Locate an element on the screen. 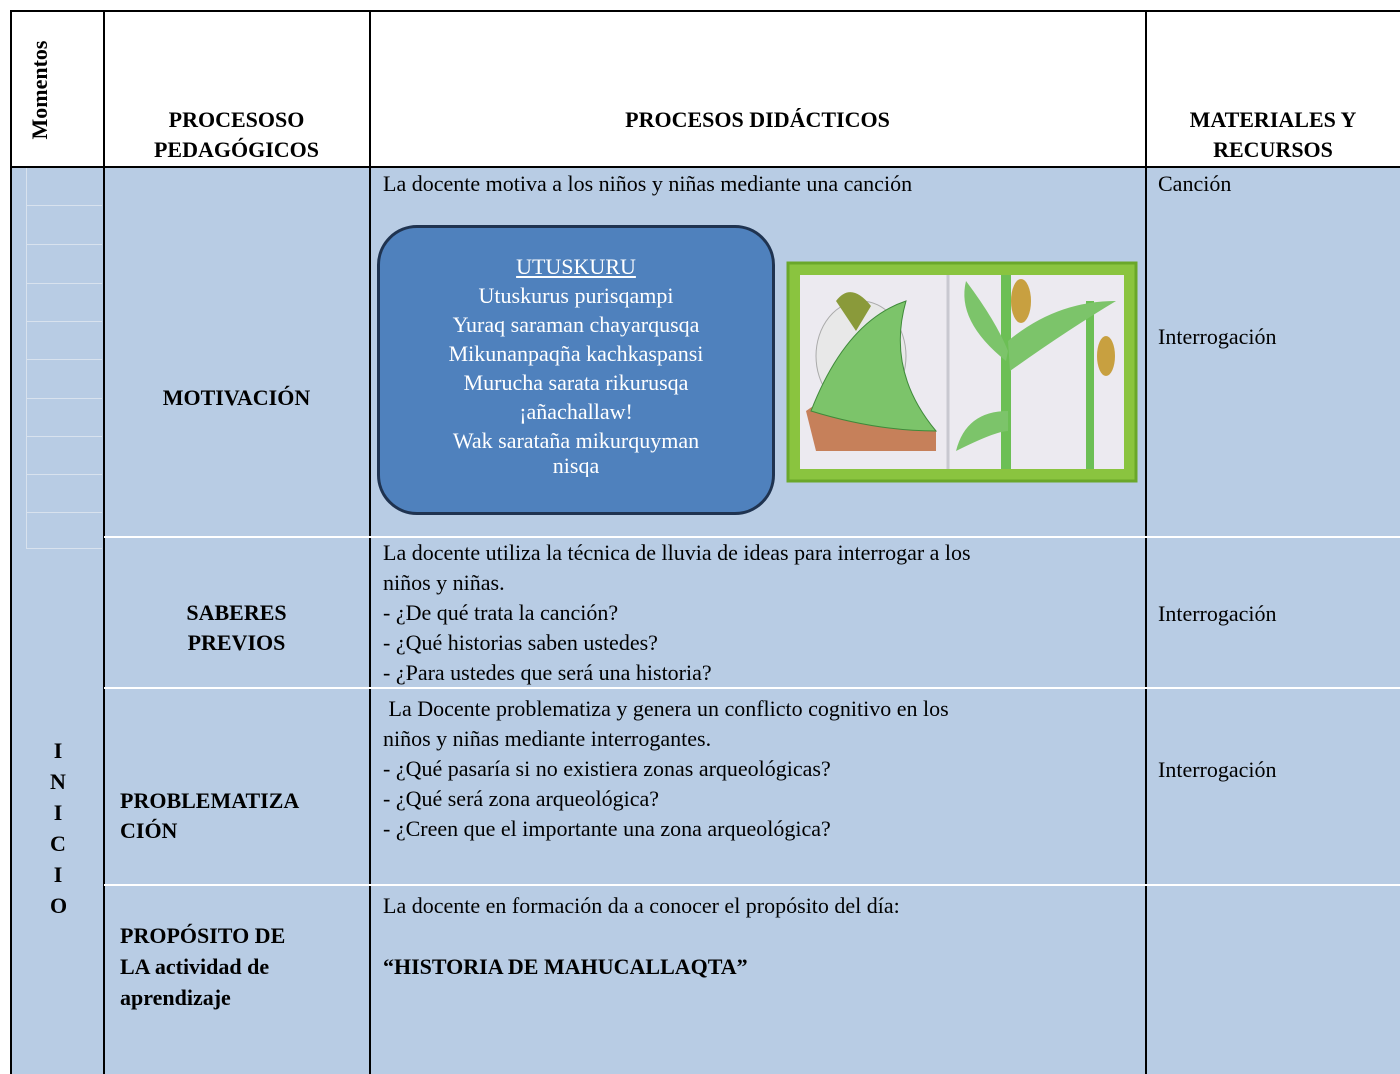 The width and height of the screenshot is (1400, 1074). table-top-border is located at coordinates (705, 11).